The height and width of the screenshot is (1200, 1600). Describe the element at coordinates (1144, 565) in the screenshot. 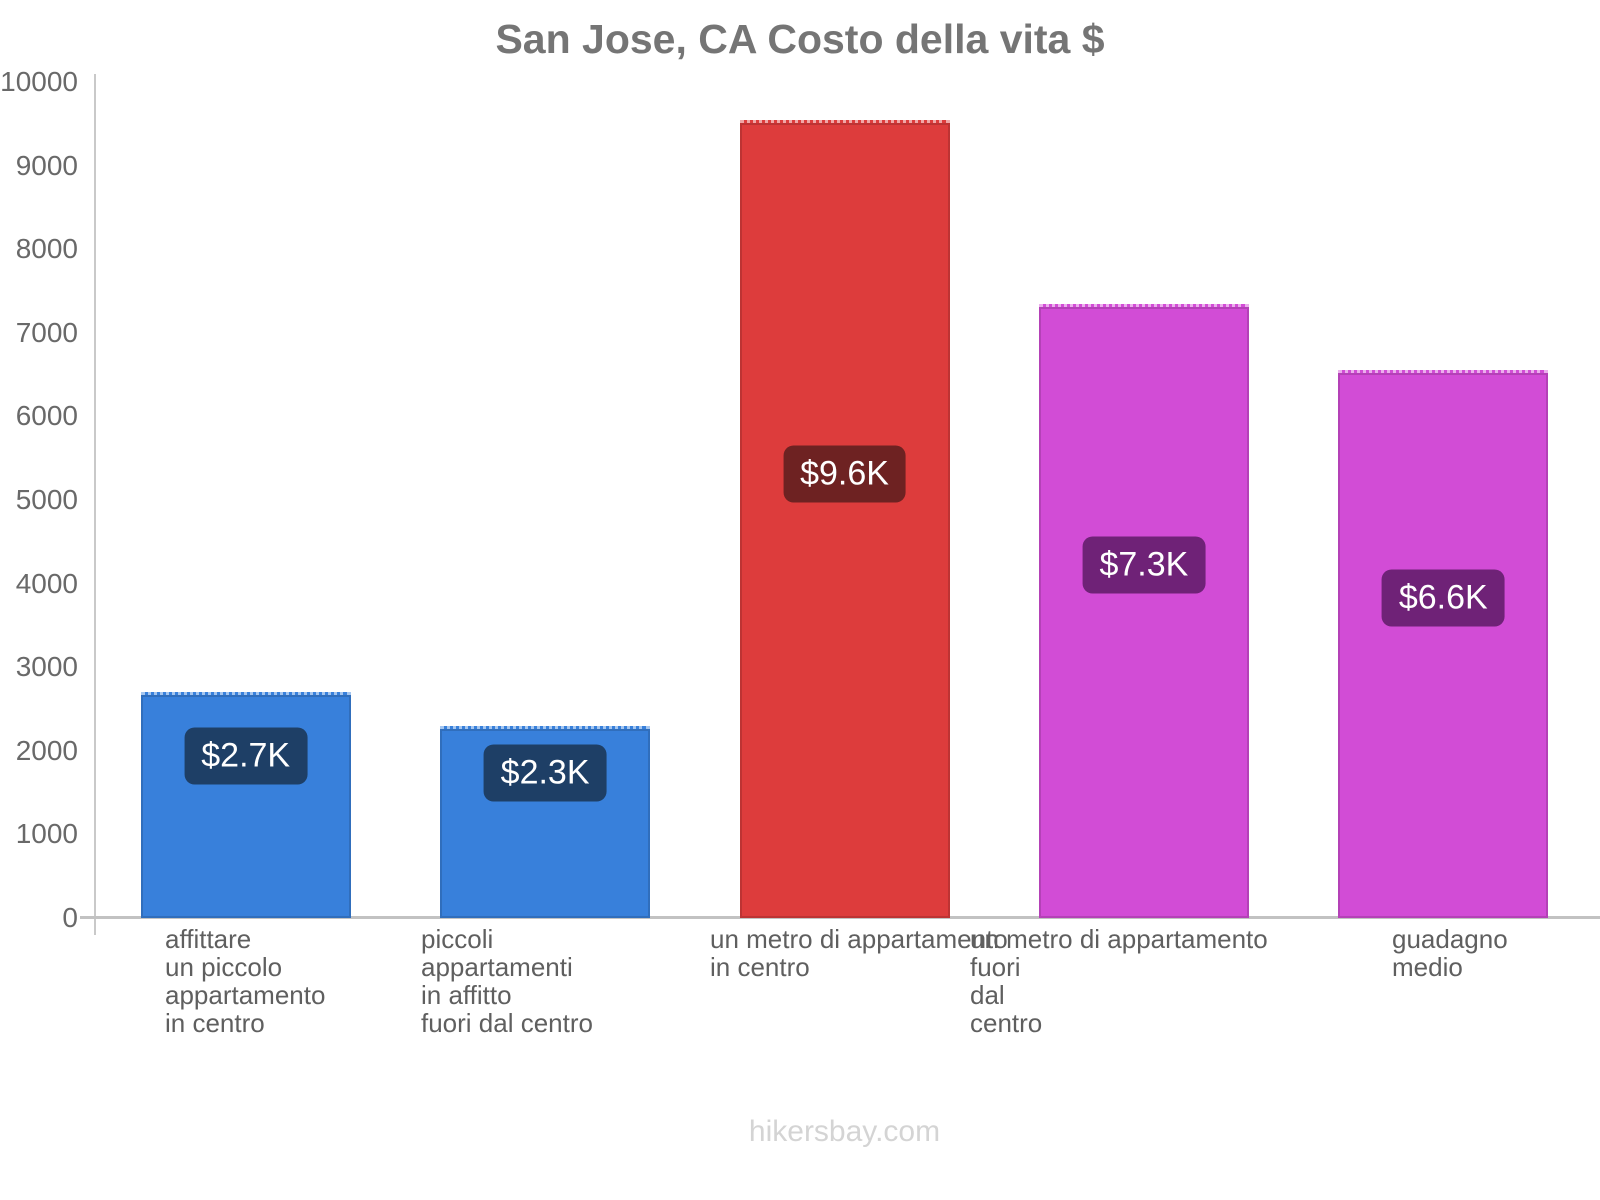

I see `value-badge: $7.3K` at that location.